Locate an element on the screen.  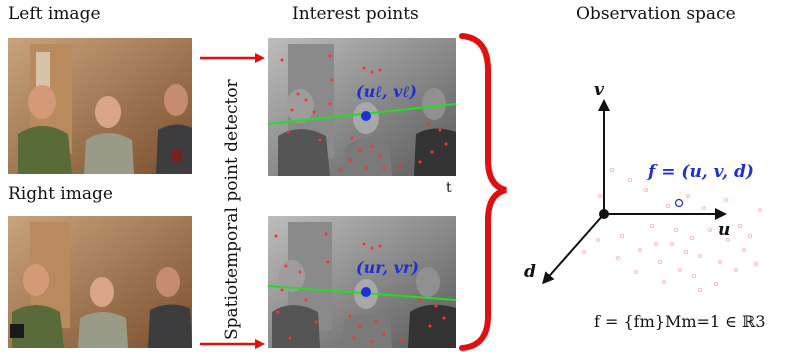
right-point-label: (ur, vr) is located at coordinates (387, 267).